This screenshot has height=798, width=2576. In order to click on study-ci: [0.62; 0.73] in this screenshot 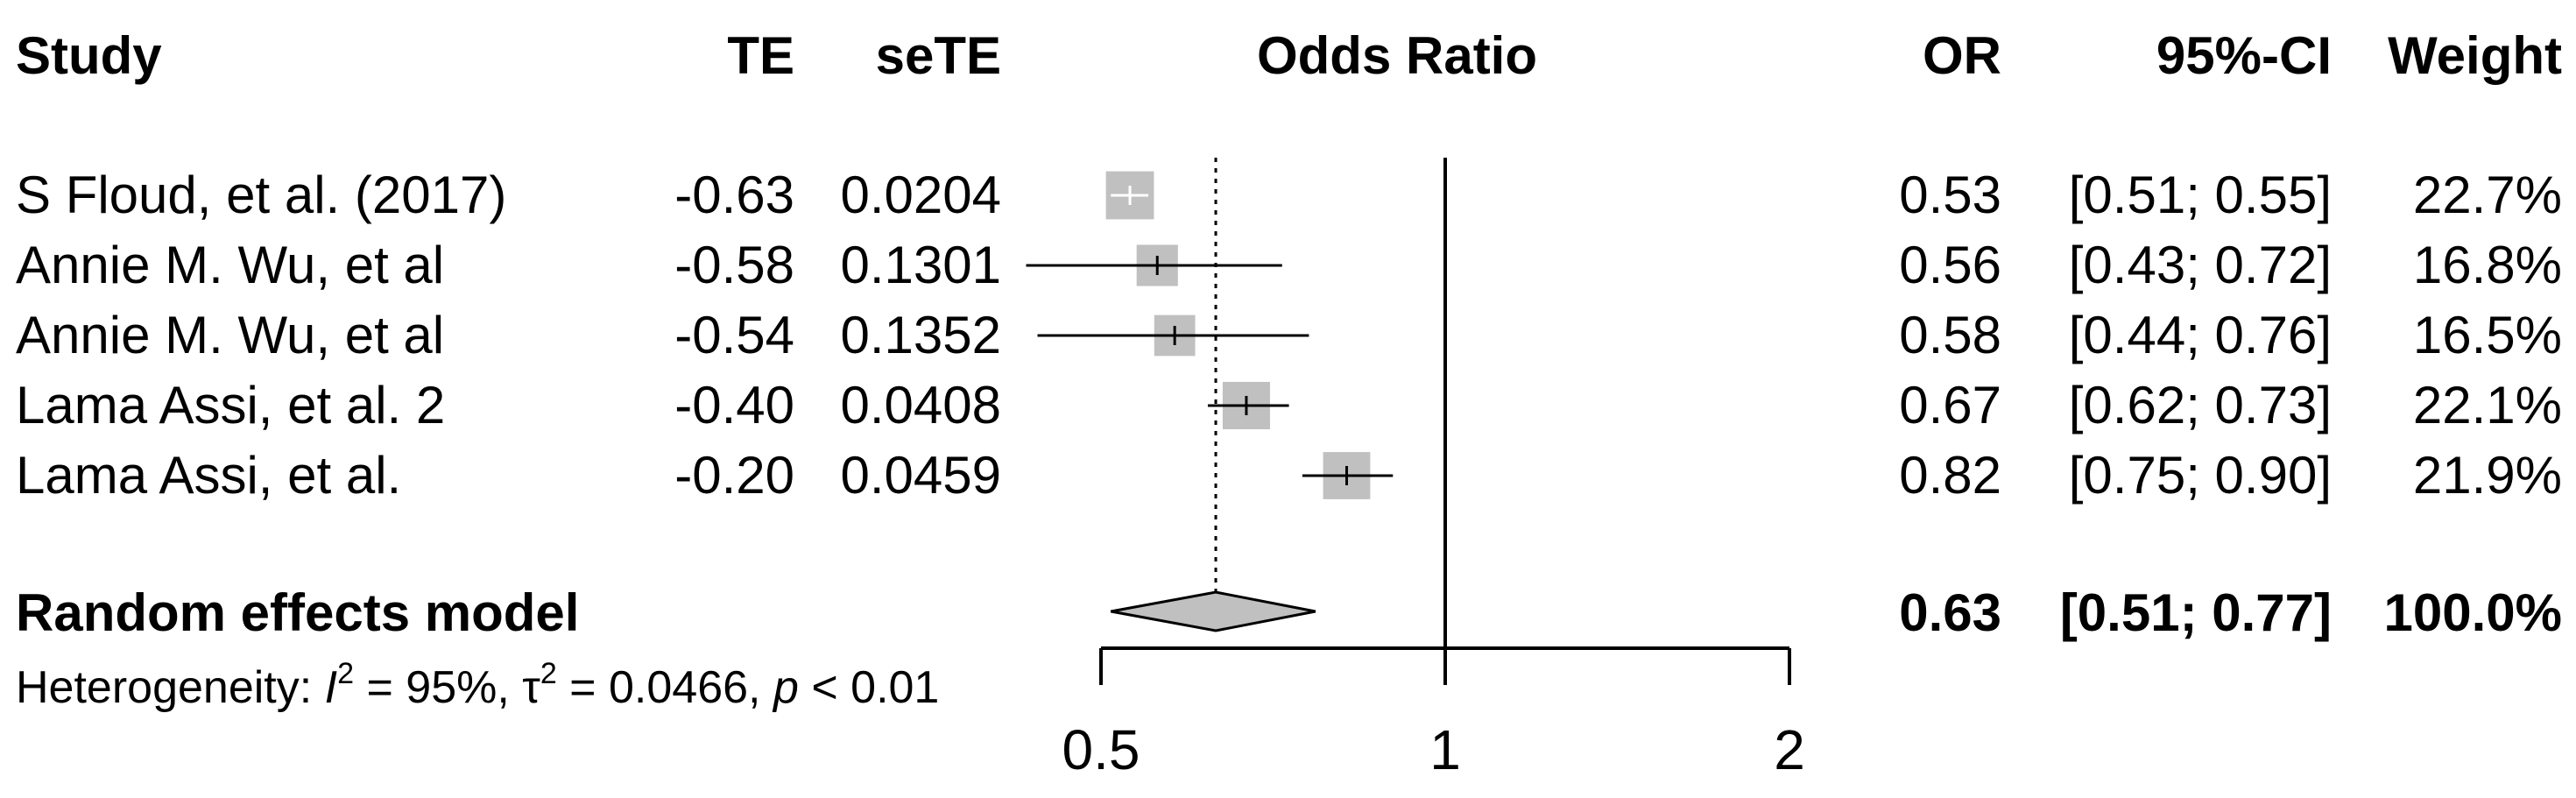, I will do `click(2200, 405)`.